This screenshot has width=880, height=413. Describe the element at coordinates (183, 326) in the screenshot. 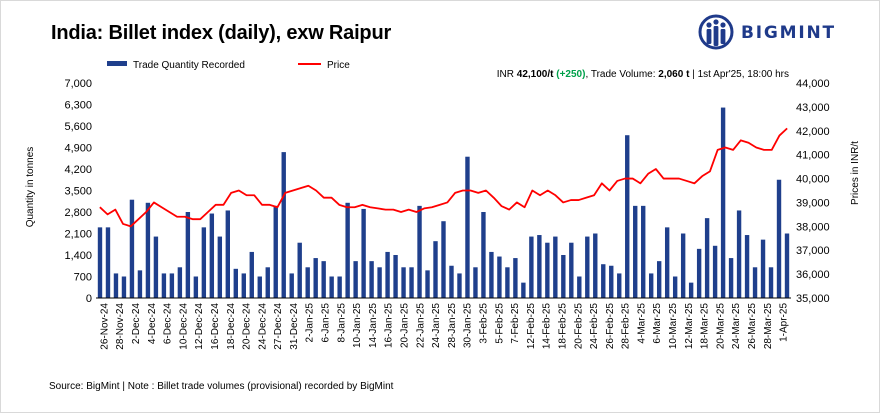

I see `x-tick-label: 10-Dec-24` at that location.